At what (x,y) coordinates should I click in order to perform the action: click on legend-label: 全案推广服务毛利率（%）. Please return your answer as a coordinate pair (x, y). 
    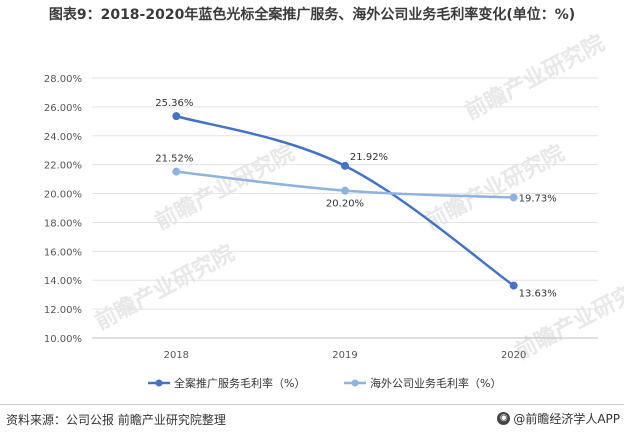
    Looking at the image, I should click on (239, 383).